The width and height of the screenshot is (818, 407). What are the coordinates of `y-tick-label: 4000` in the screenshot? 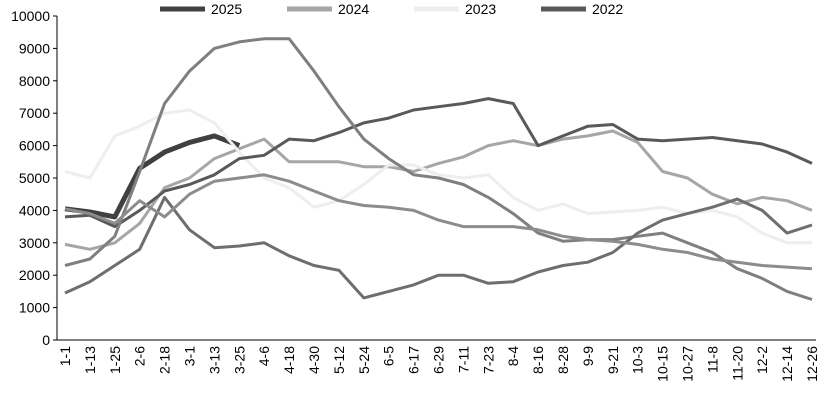 It's located at (34, 210).